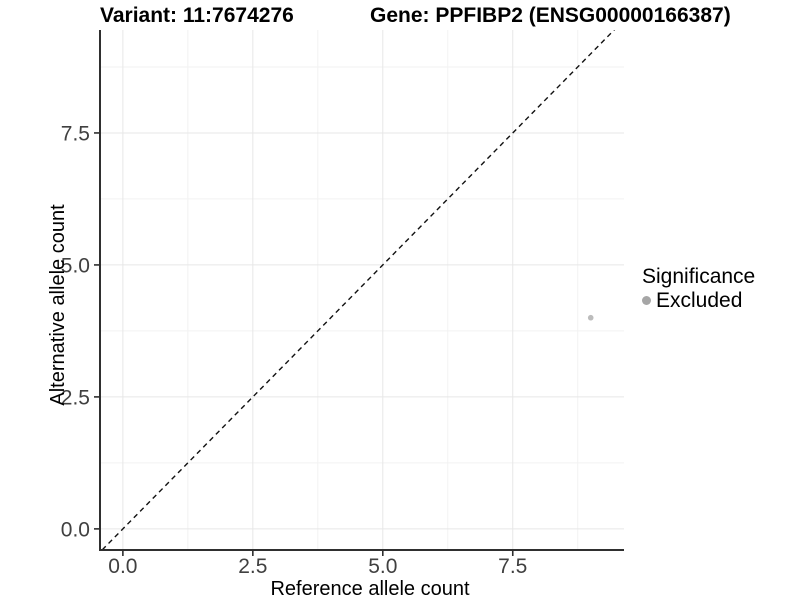 The width and height of the screenshot is (800, 600). I want to click on x-tick-label: 0.0, so click(122, 566).